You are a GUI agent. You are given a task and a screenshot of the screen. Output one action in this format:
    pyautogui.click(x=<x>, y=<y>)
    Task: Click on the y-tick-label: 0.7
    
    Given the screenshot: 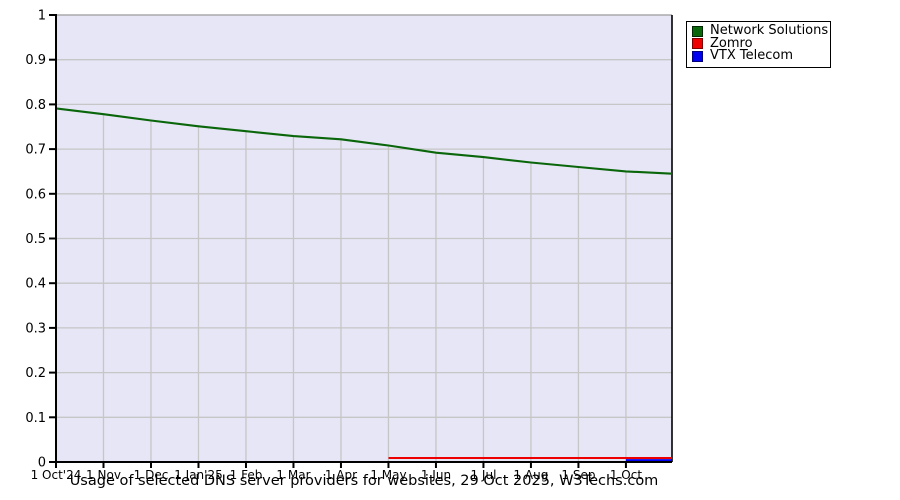 What is the action you would take?
    pyautogui.click(x=35, y=150)
    